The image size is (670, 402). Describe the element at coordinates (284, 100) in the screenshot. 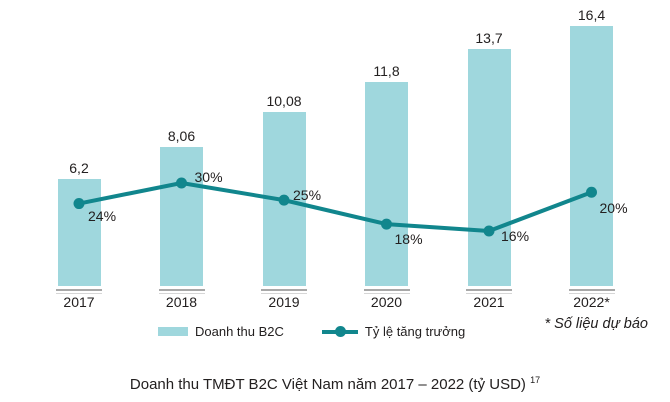

I see `bar-value-label: 10,08` at that location.